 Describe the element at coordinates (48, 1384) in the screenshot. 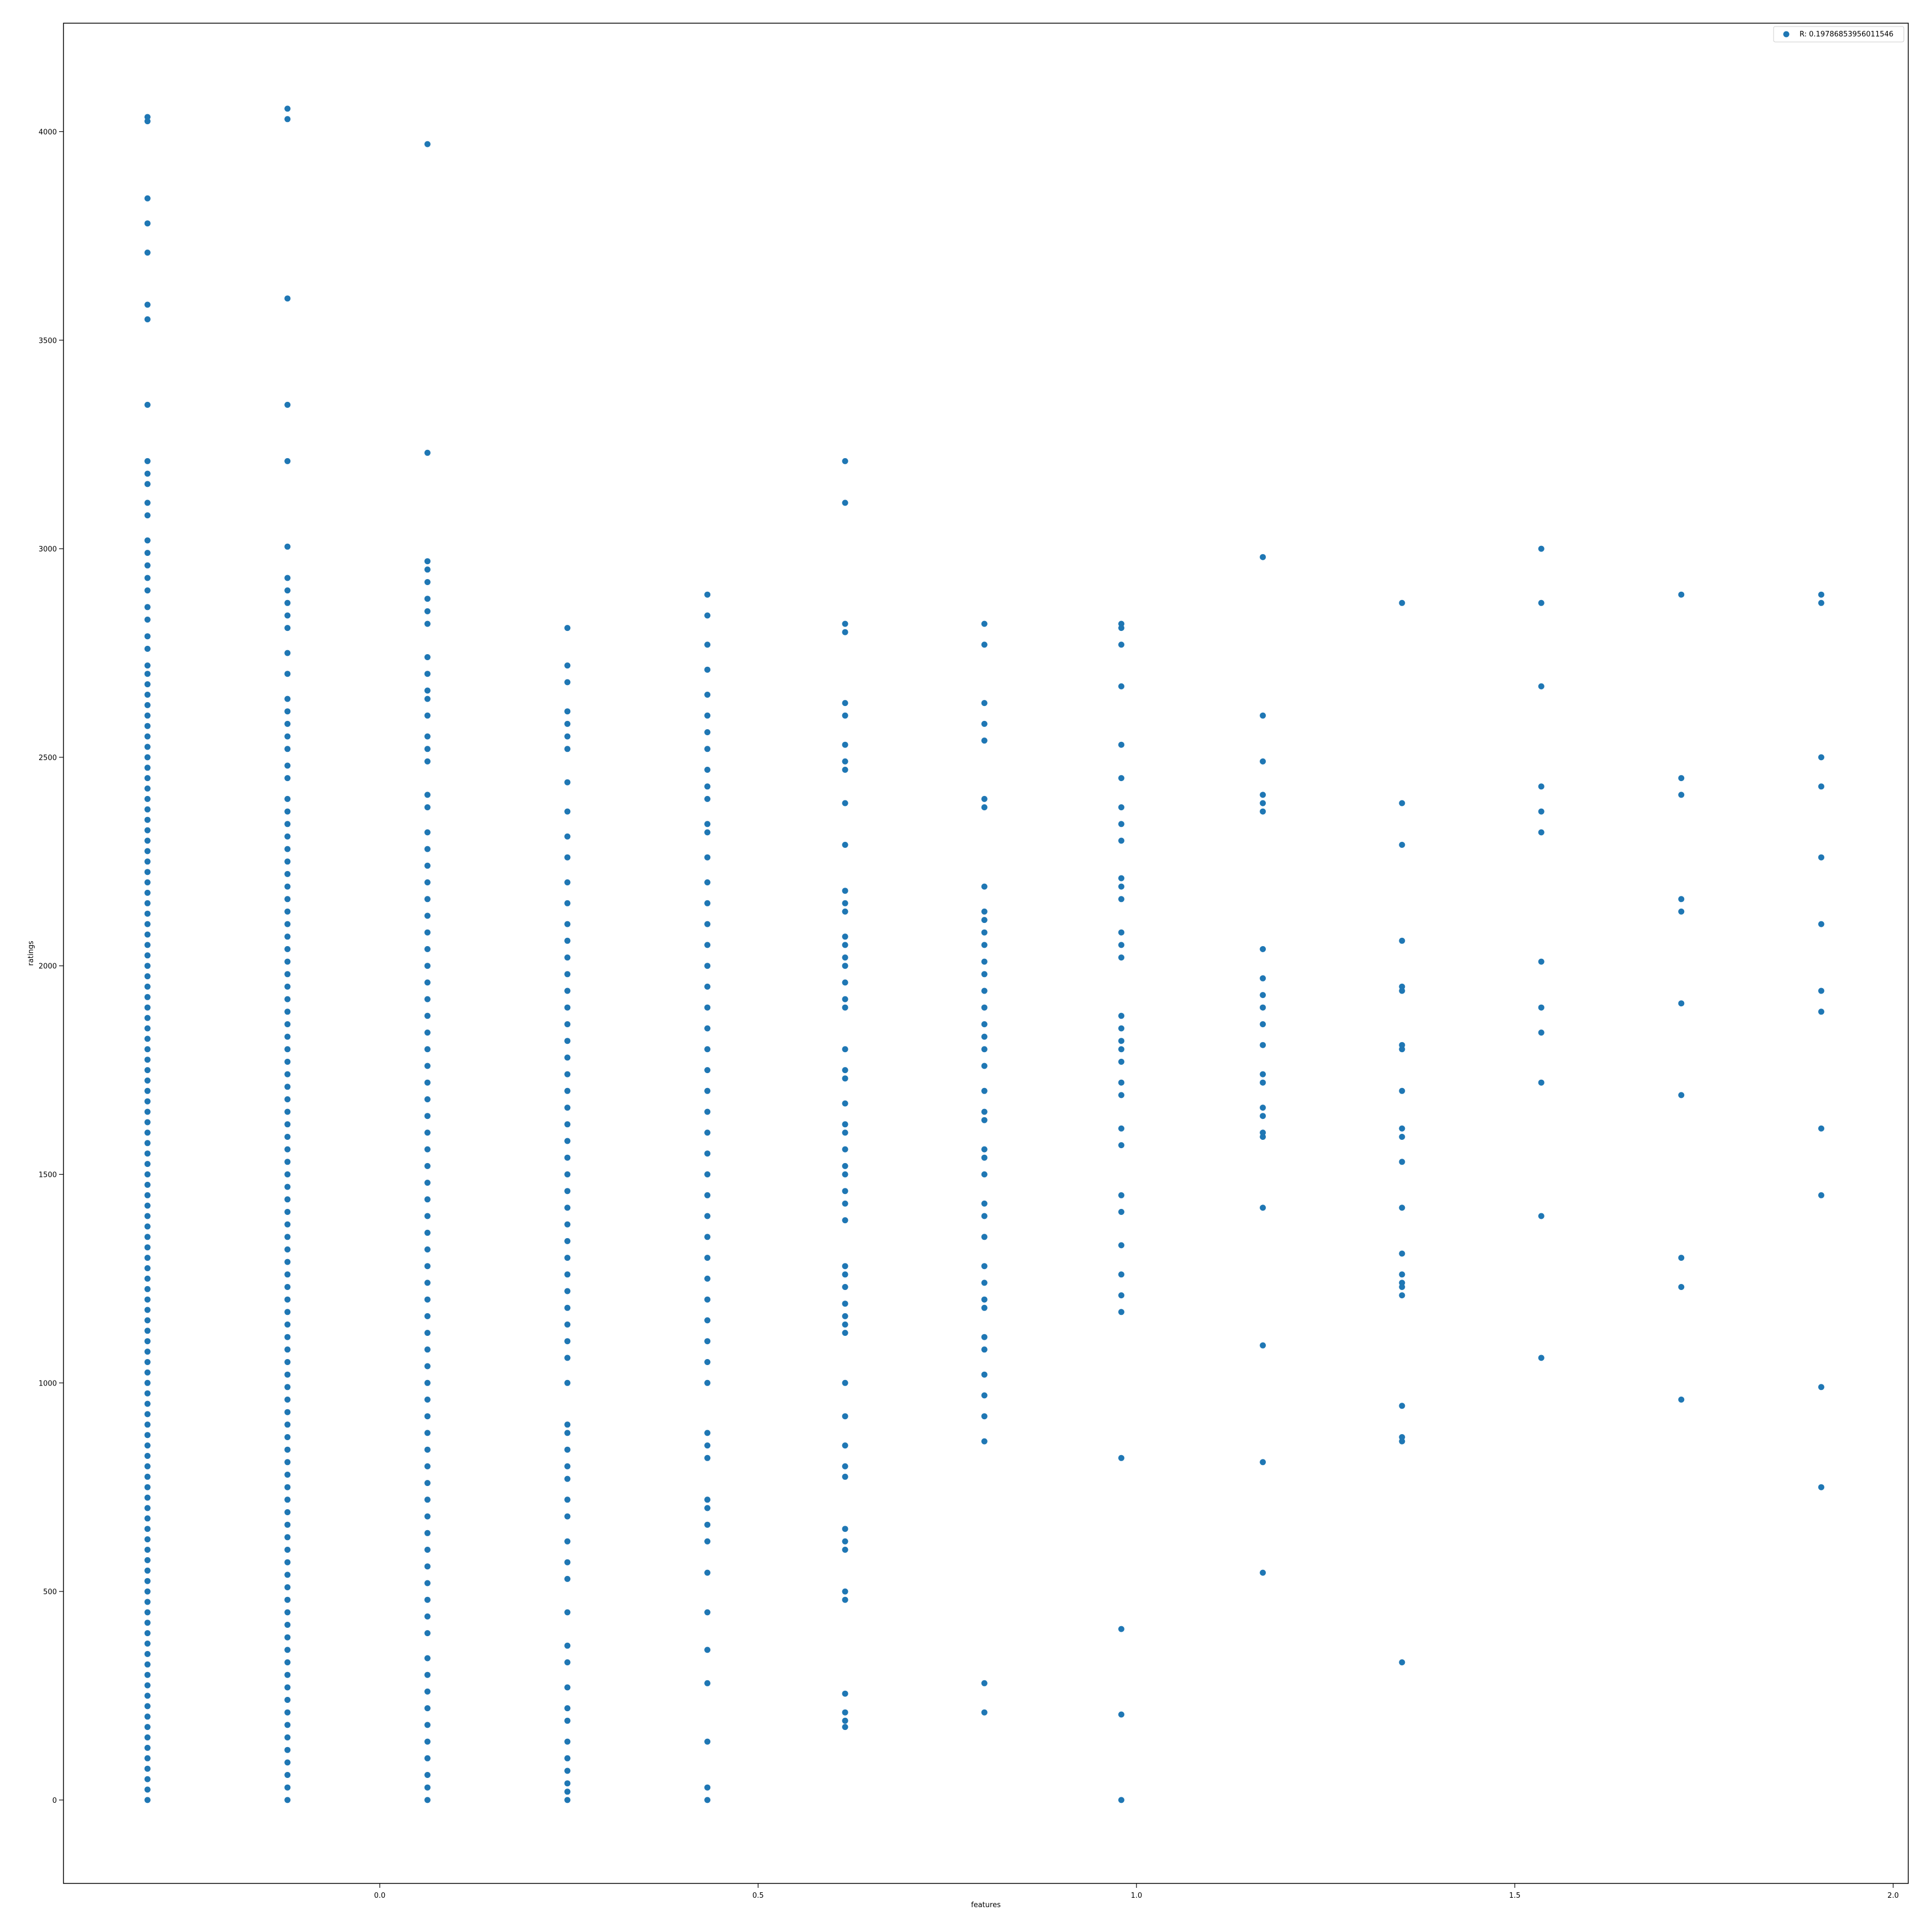

I see `y-tick-label: 1000` at that location.